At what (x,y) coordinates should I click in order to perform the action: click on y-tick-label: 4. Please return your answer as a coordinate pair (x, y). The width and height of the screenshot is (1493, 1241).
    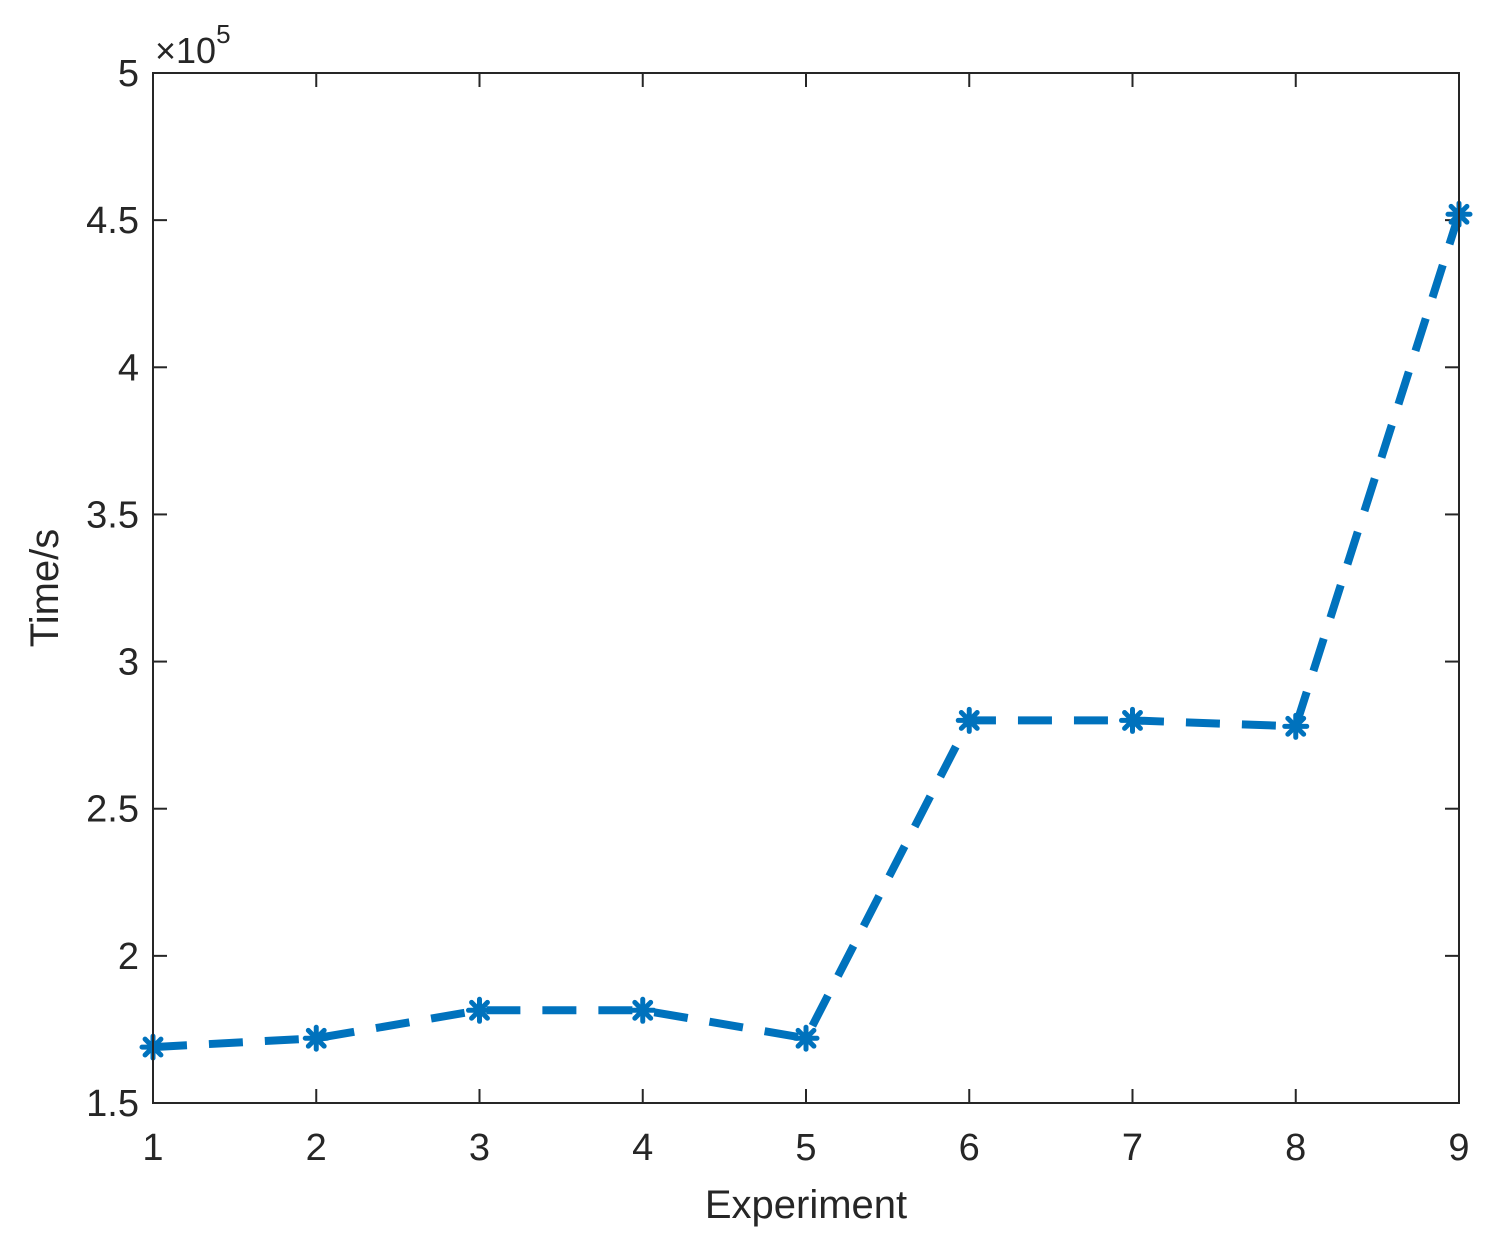
    Looking at the image, I should click on (128, 368).